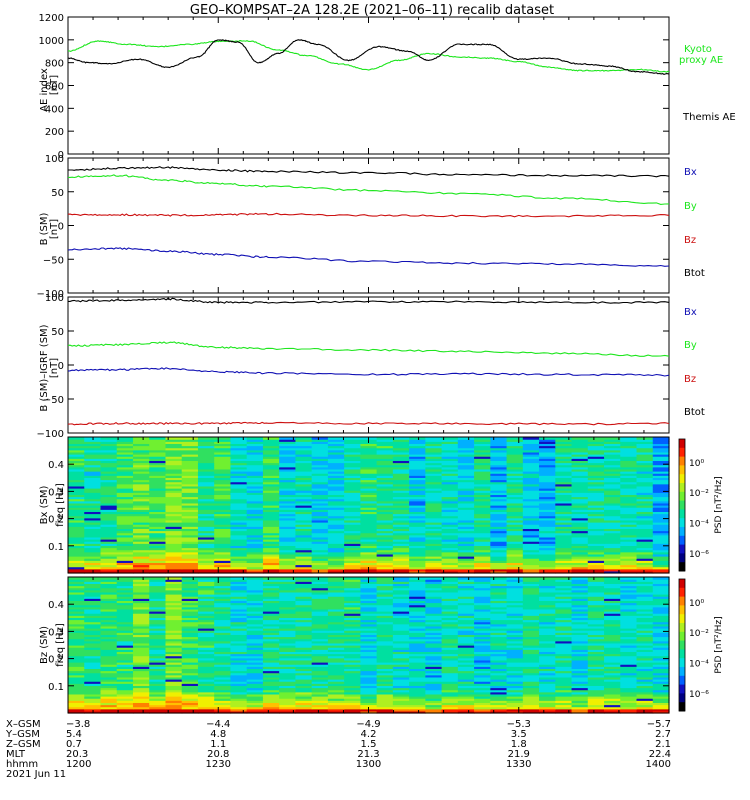 The image size is (750, 800). Describe the element at coordinates (682, 558) in the screenshot. I see `colorbar-segment` at that location.